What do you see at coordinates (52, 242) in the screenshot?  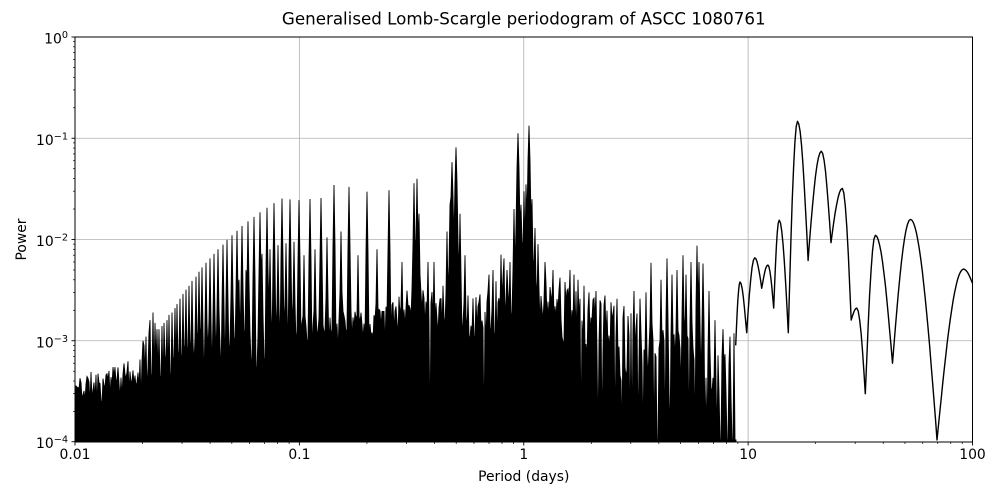 I see `y-tick-label: 10⁻²` at bounding box center [52, 242].